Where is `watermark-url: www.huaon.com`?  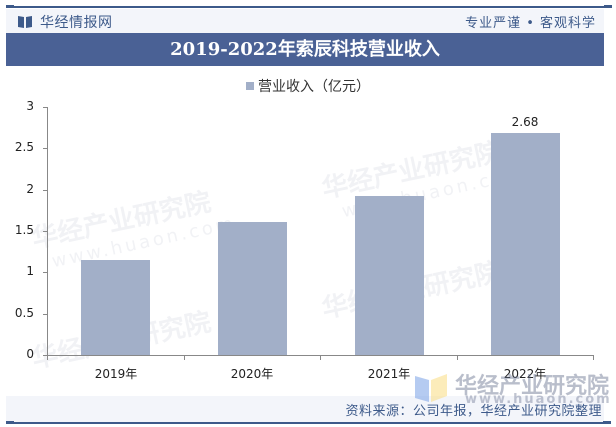 watermark-url: www.huaon.com is located at coordinates (538, 399).